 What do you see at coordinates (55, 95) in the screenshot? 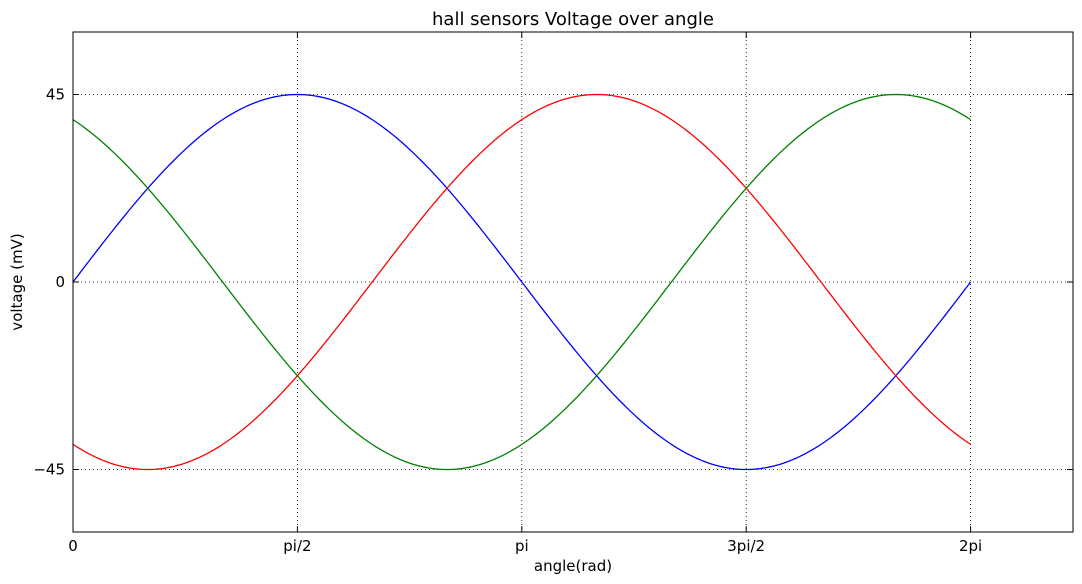
I see `y-tick-label: 45` at bounding box center [55, 95].